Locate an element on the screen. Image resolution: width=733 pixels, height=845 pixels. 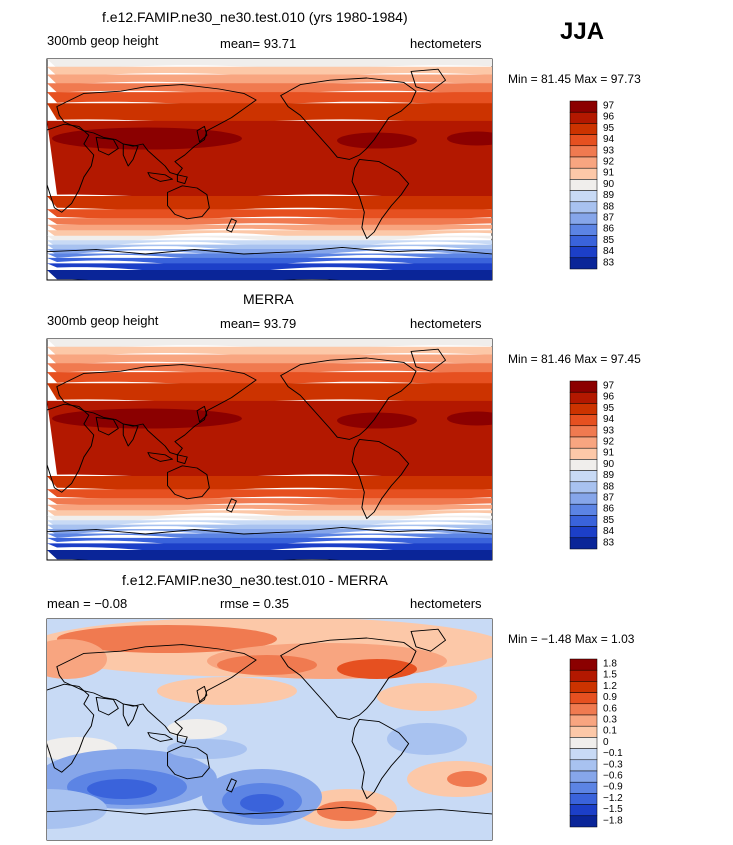
colorbar-label: −1.5 is located at coordinates (613, 809).